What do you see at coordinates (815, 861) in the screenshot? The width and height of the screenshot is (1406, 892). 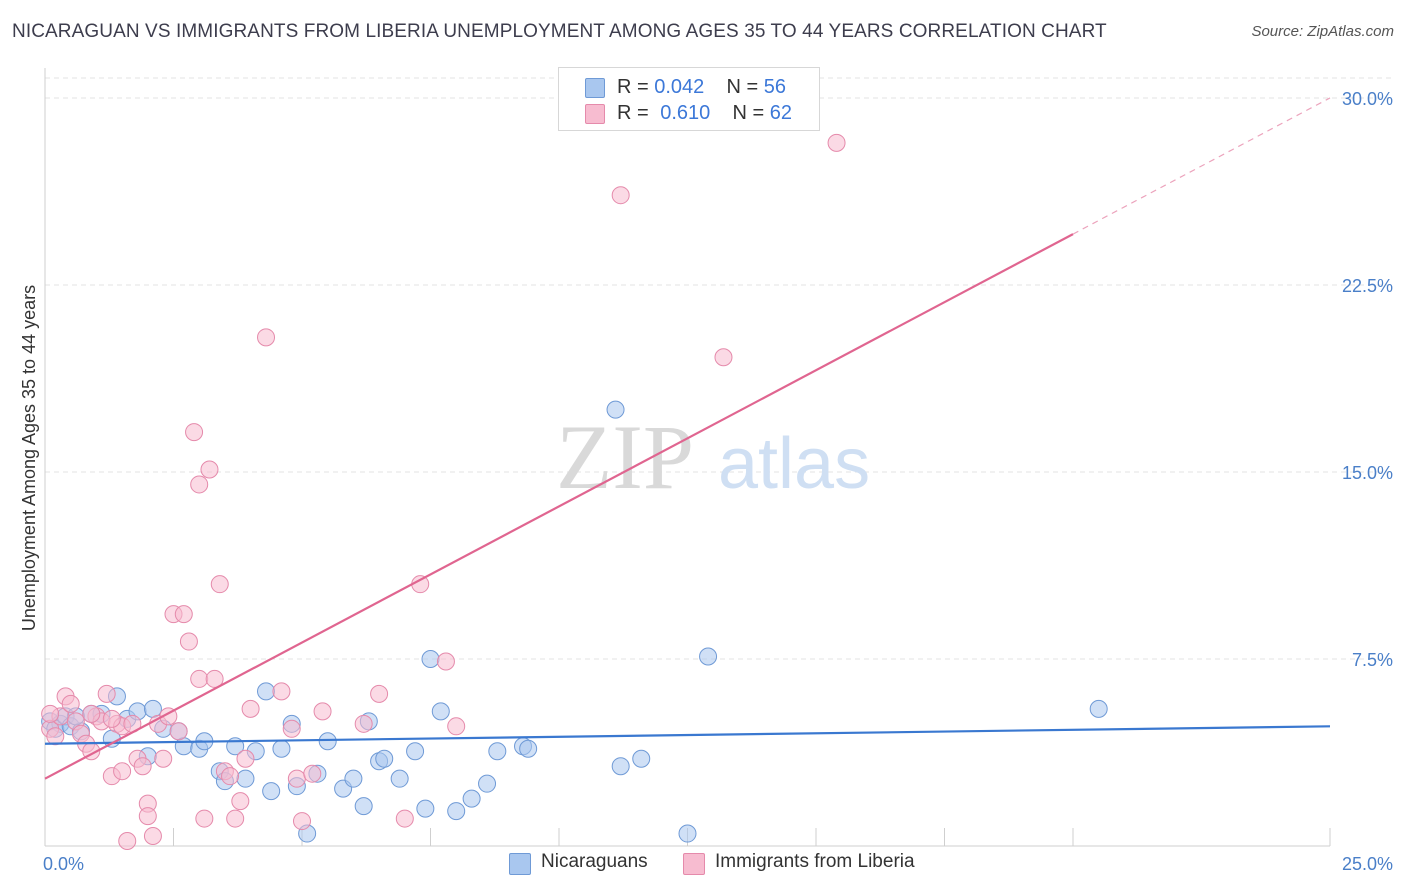 I see `bottom-legend-label-liberia: Immigrants from Liberia` at bounding box center [815, 861].